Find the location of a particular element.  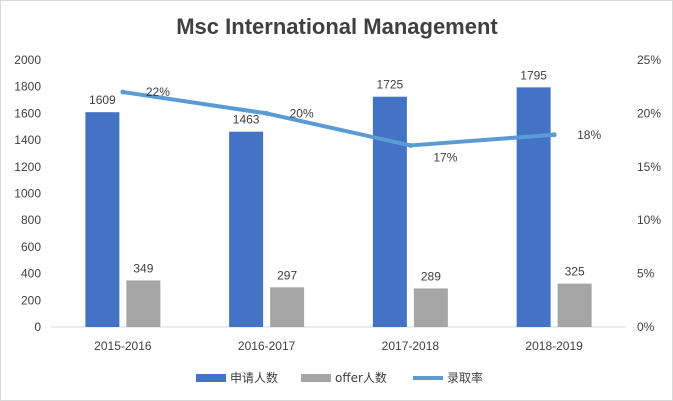

legend: 申请人数 offer人数 录取率 is located at coordinates (339, 377).